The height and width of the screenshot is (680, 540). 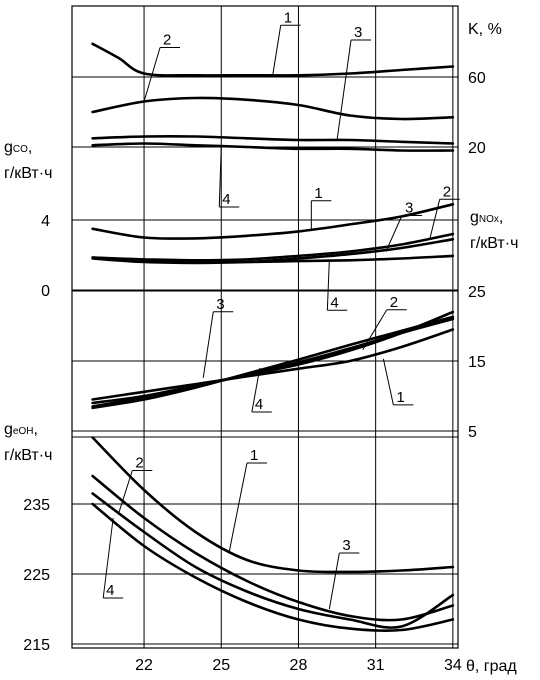 I want to click on callout-gCO-4: 4, so click(x=337, y=285).